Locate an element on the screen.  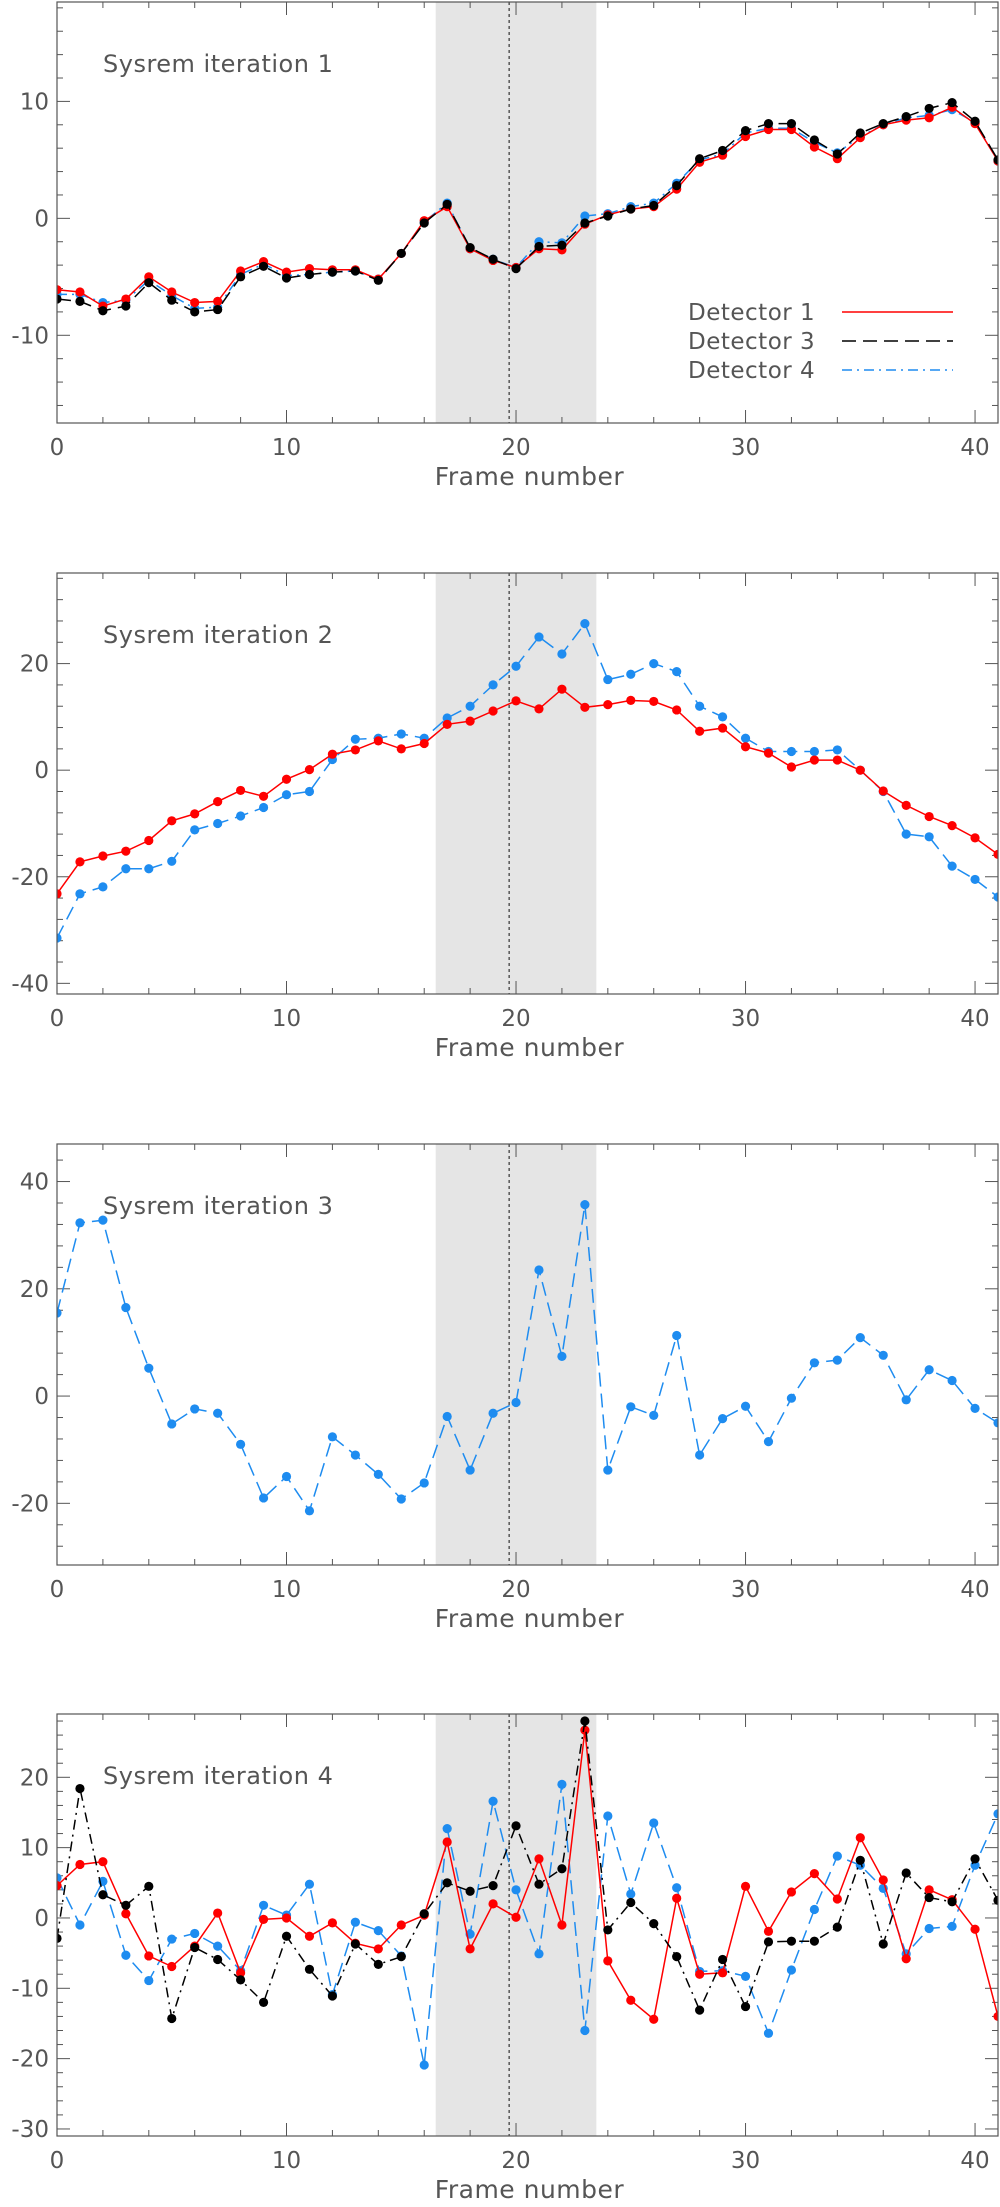
panel-title: Sysrem iteration 2 is located at coordinates (218, 635).